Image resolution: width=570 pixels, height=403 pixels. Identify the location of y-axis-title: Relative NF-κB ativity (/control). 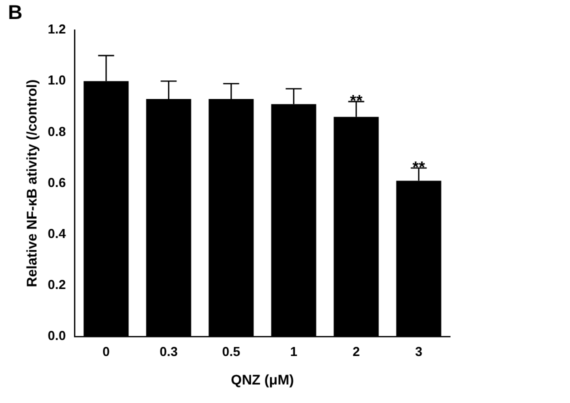
(31, 183).